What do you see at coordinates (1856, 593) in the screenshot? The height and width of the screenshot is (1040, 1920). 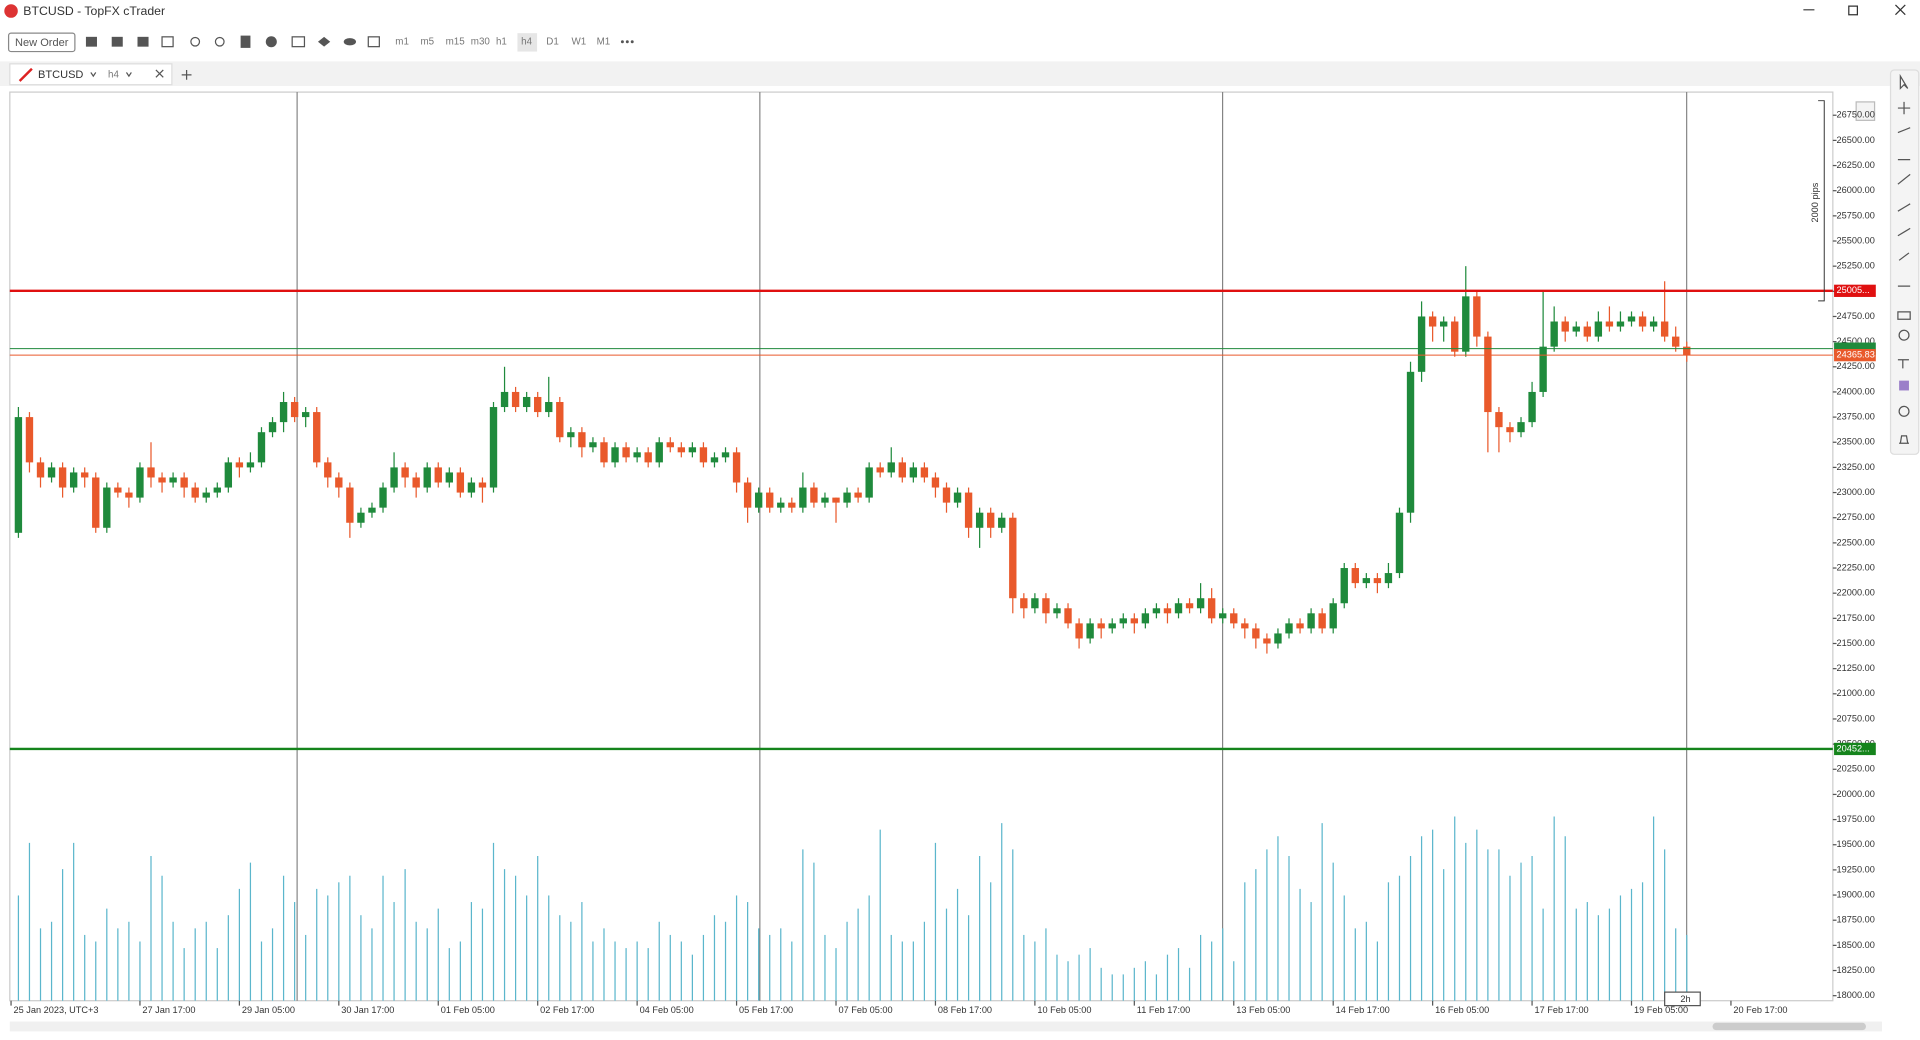 I see `y-tick-label: 22000.00` at bounding box center [1856, 593].